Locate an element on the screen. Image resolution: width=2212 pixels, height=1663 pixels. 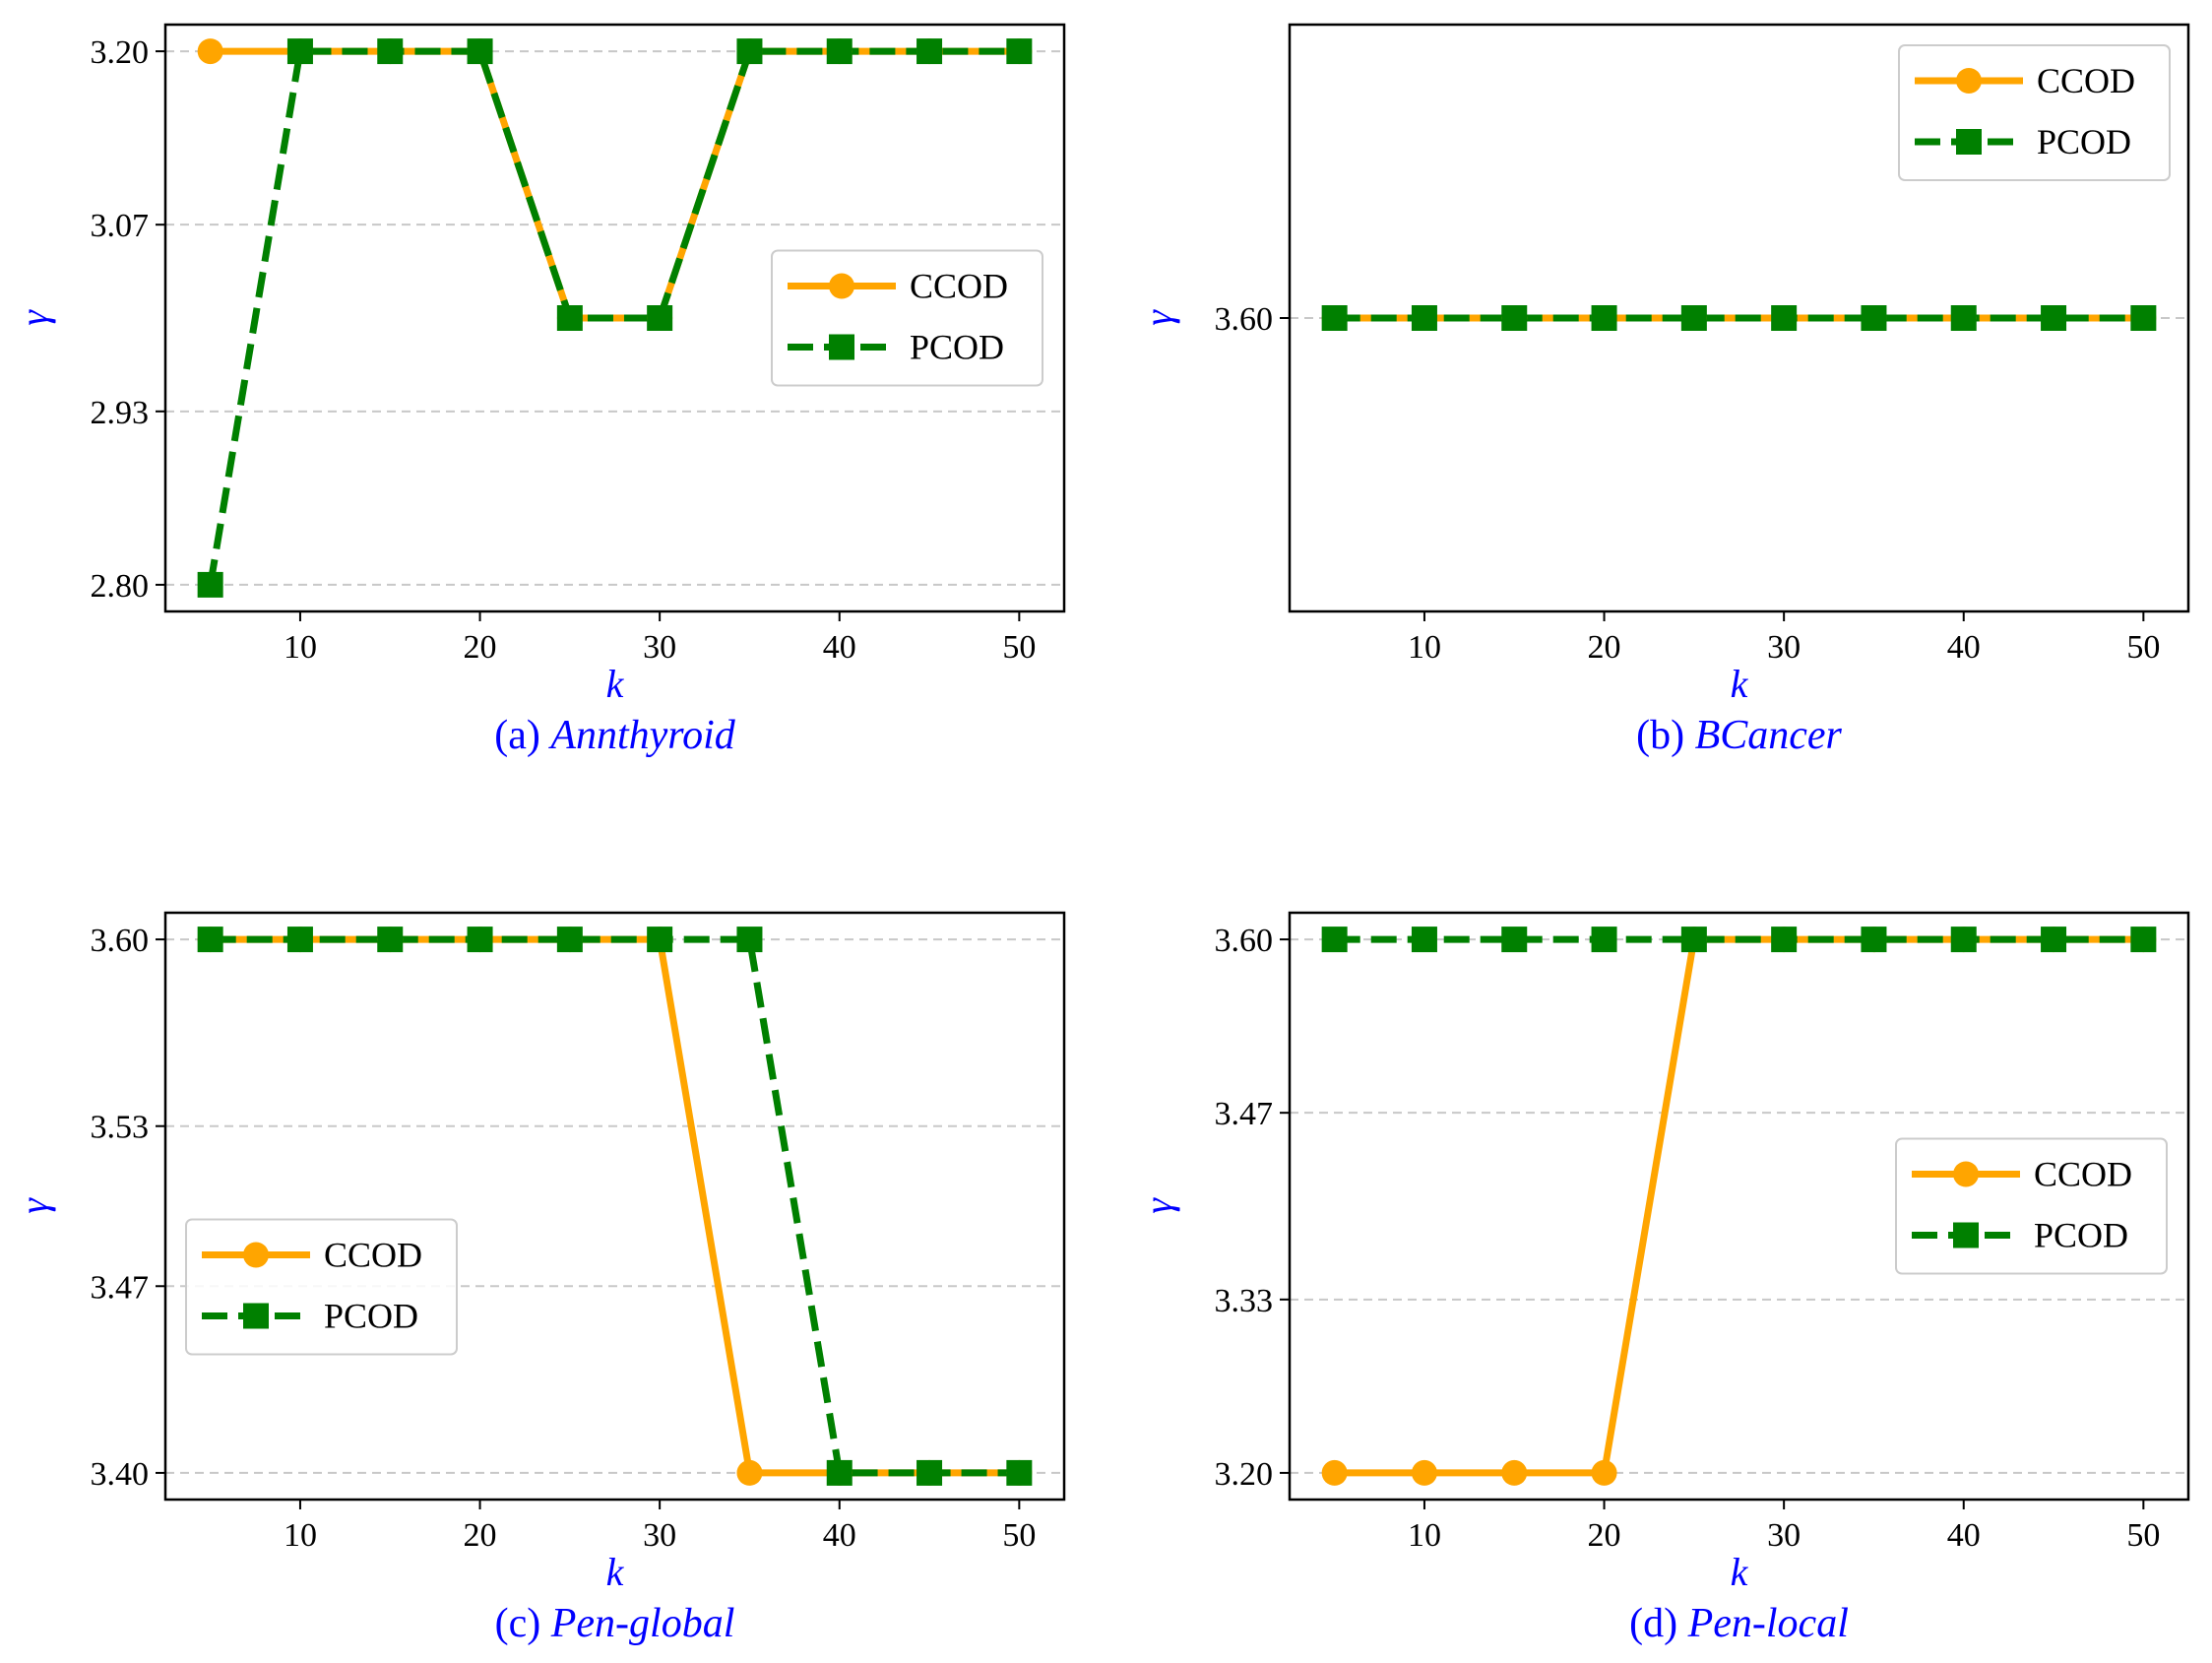
caption-dataset-name: Pen-local is located at coordinates (1768, 1623).